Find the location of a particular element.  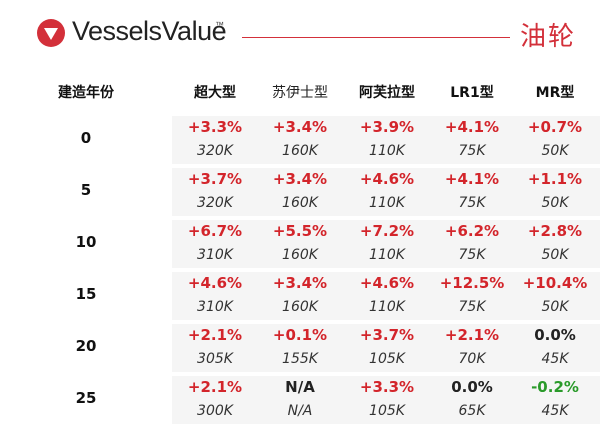

column-header-aframax: 阿芙拉型 is located at coordinates (387, 93).